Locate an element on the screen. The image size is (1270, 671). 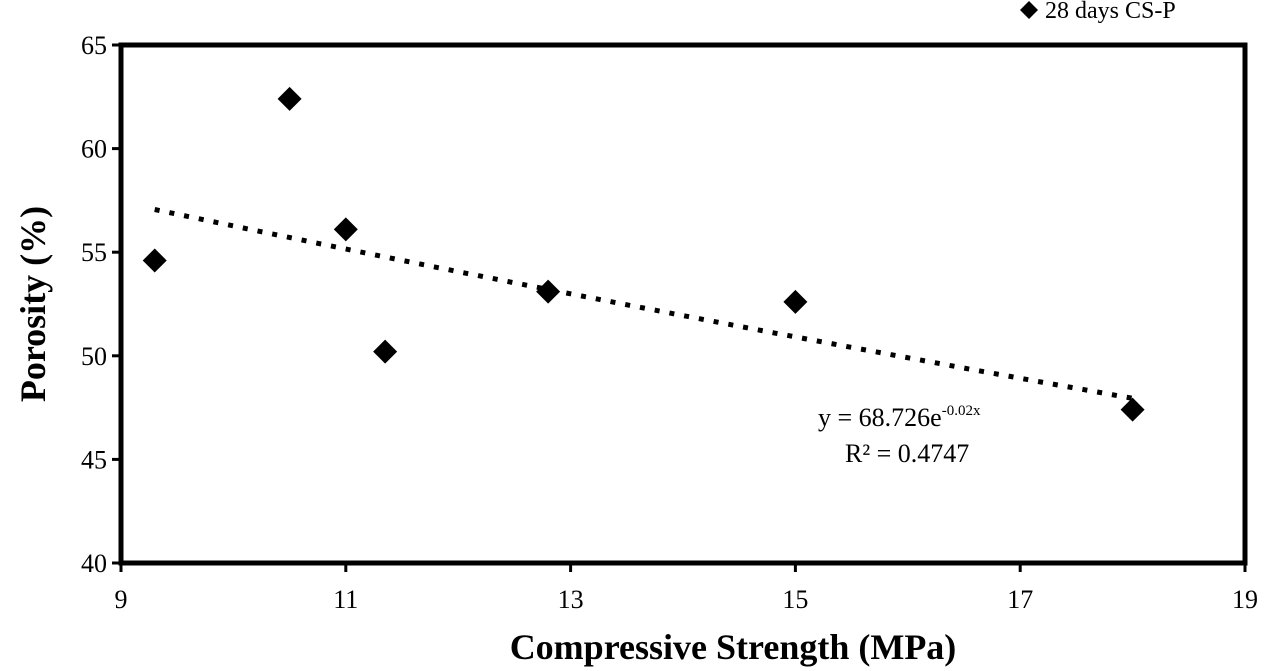
y-axis-ticks: 40 45 50 55 60 65 is located at coordinates (101, 304).